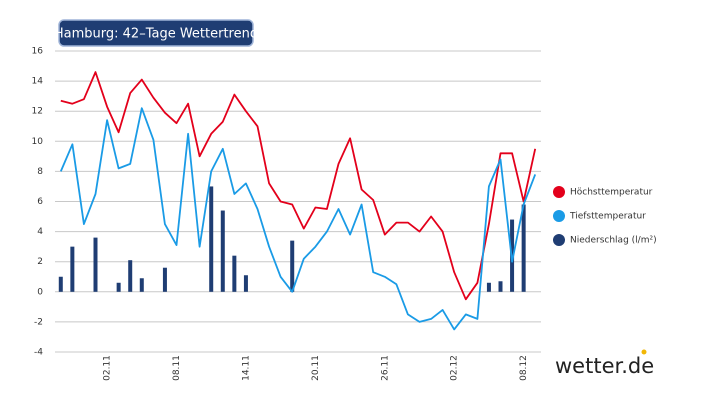 Image resolution: width=717 pixels, height=403 pixels. What do you see at coordinates (37, 112) in the screenshot?
I see `y-tick-label: 12` at bounding box center [37, 112].